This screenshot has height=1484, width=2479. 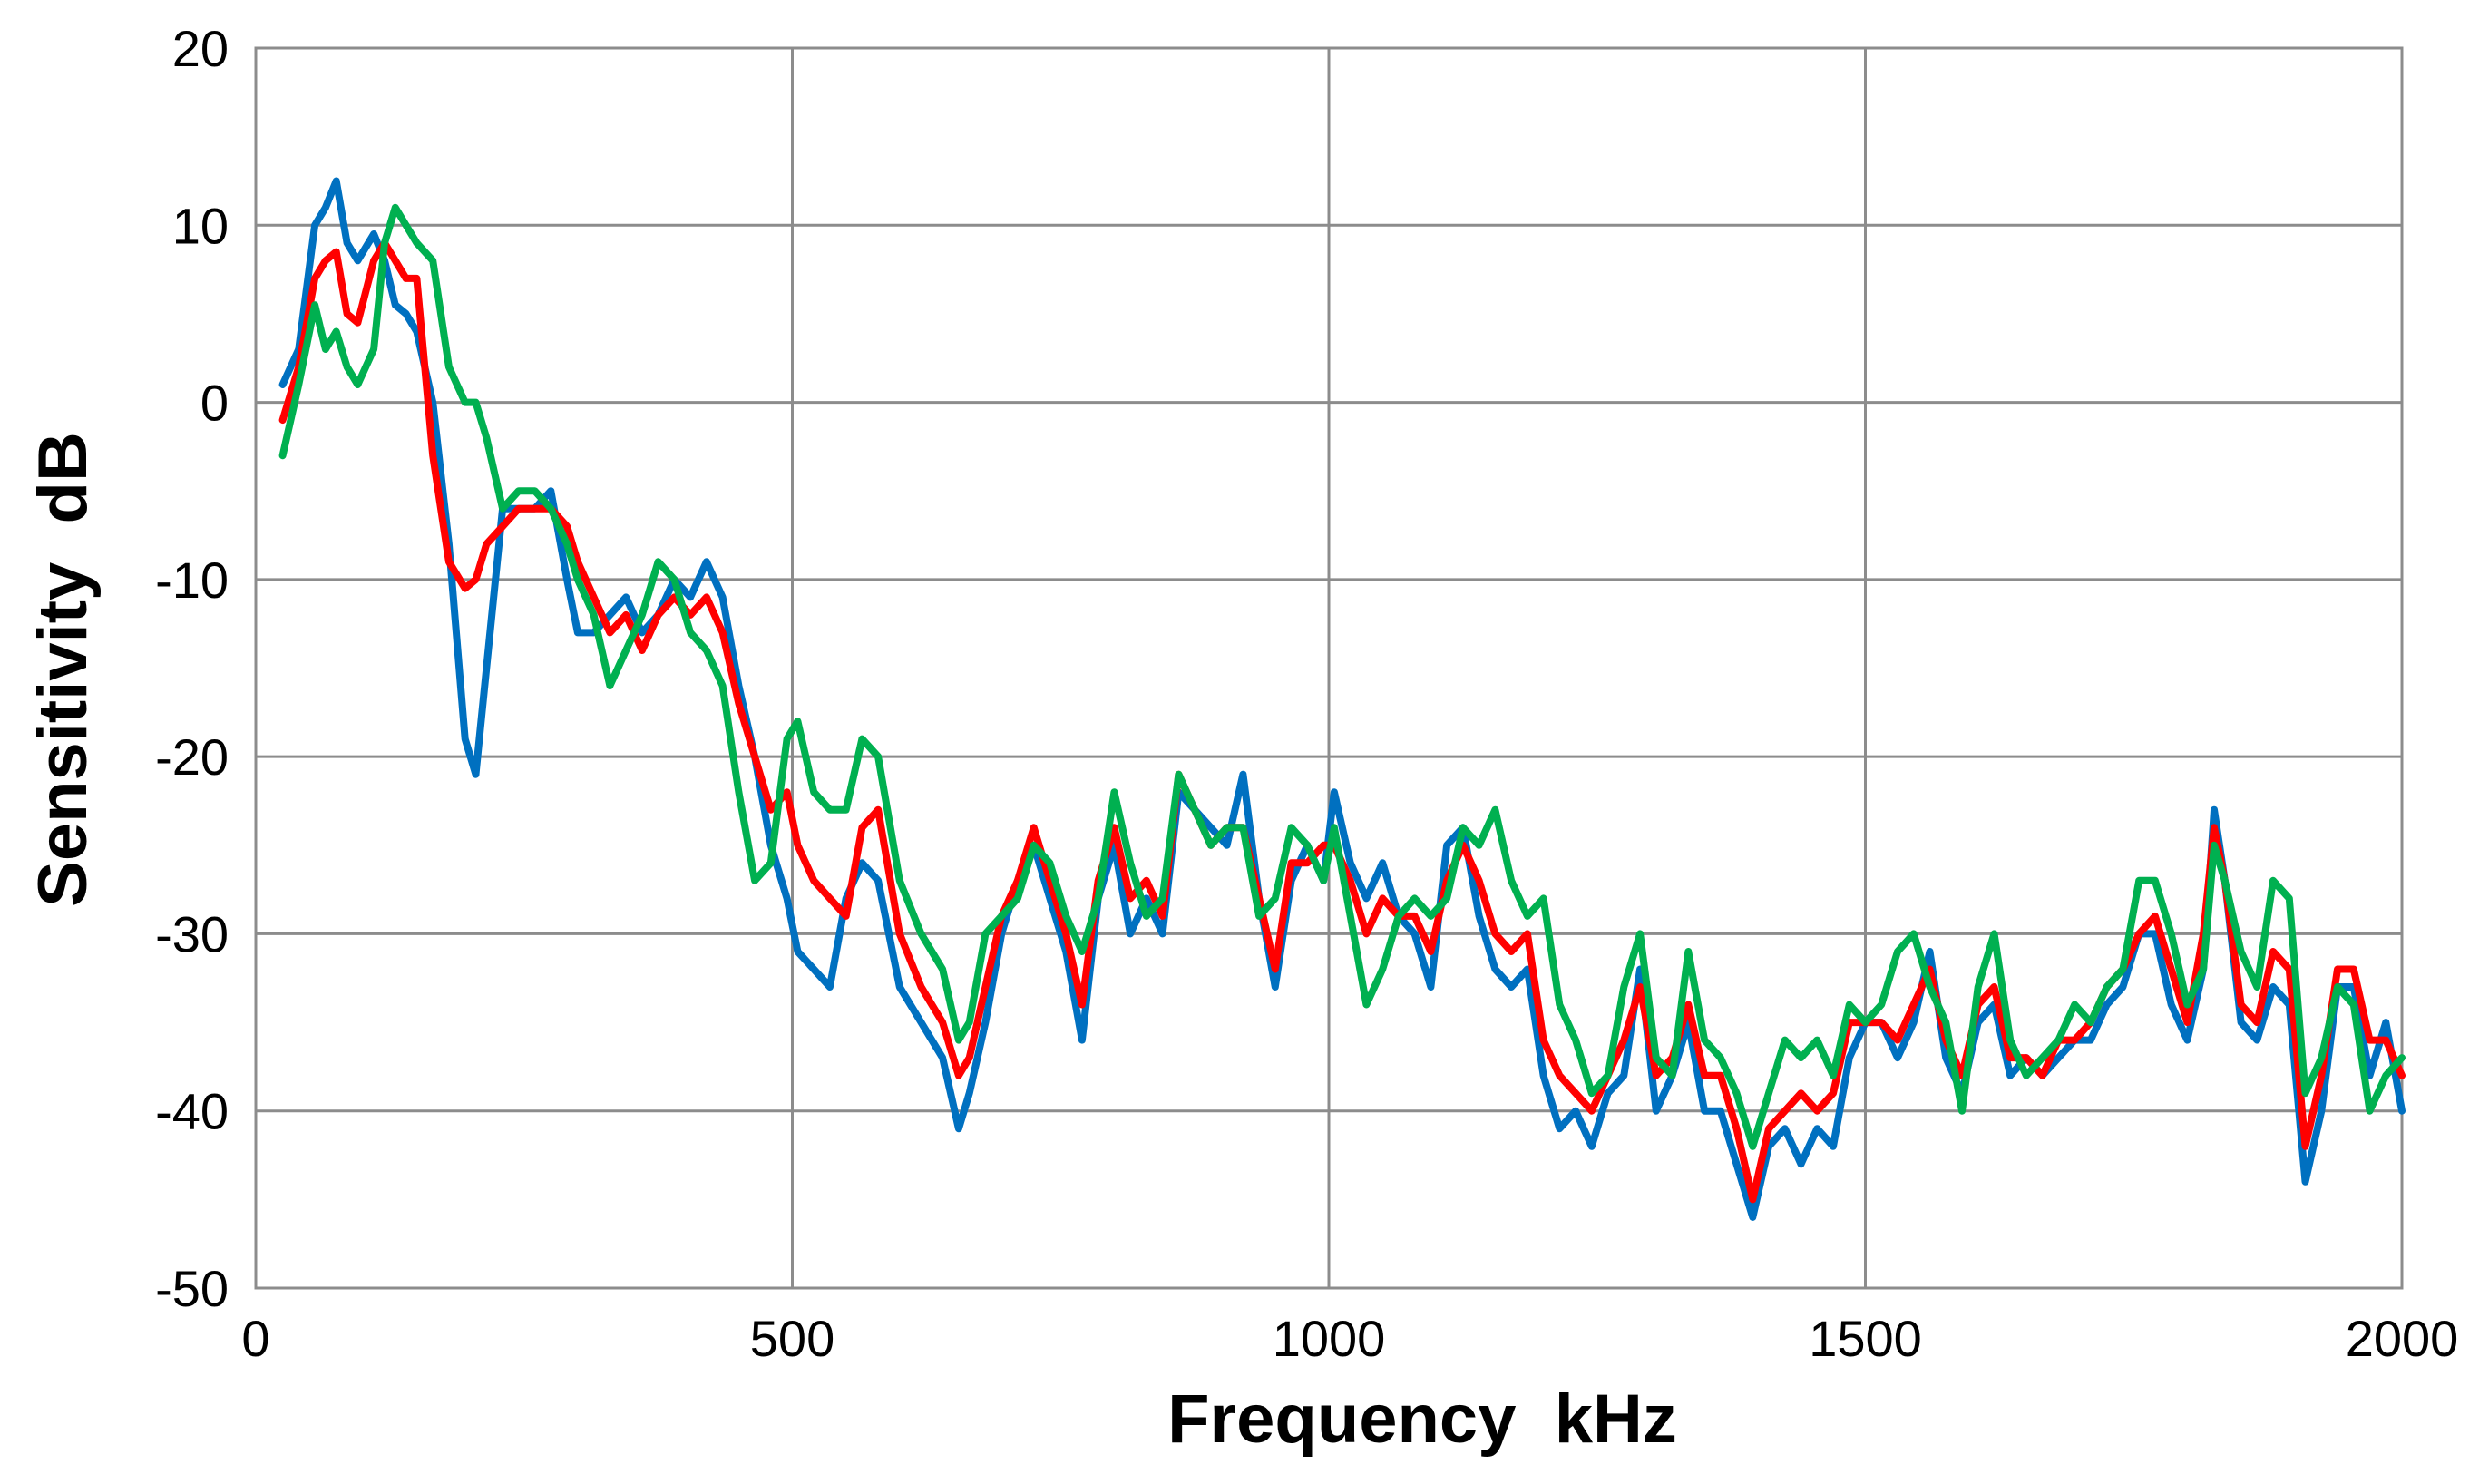 What do you see at coordinates (1422, 1419) in the screenshot?
I see `x-axis-title: Frequency kHz` at bounding box center [1422, 1419].